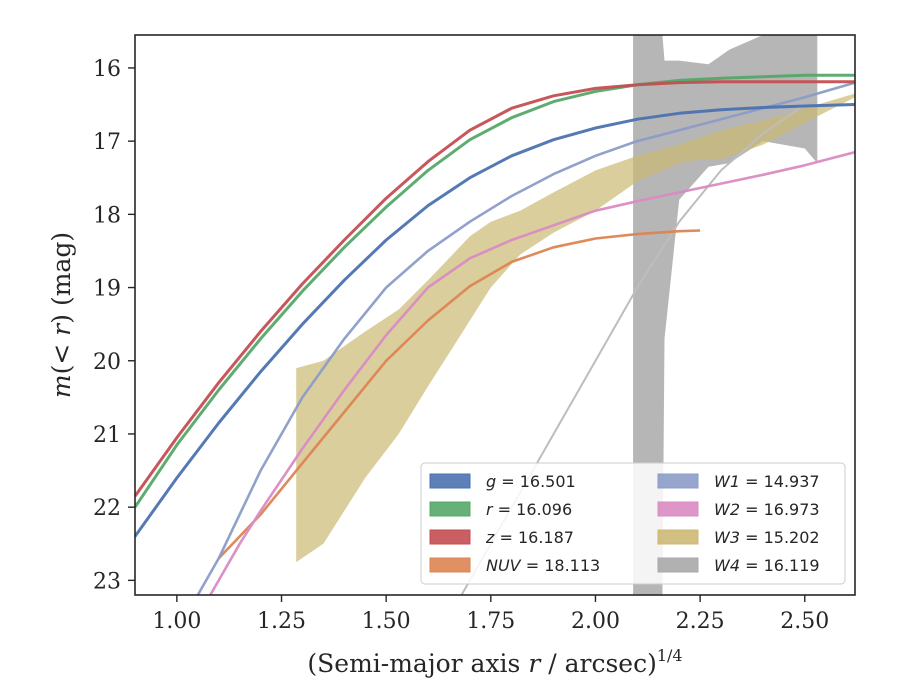 This screenshot has height=700, width=900. What do you see at coordinates (535, 663) in the screenshot?
I see `x-axis-label-var: r` at bounding box center [535, 663].